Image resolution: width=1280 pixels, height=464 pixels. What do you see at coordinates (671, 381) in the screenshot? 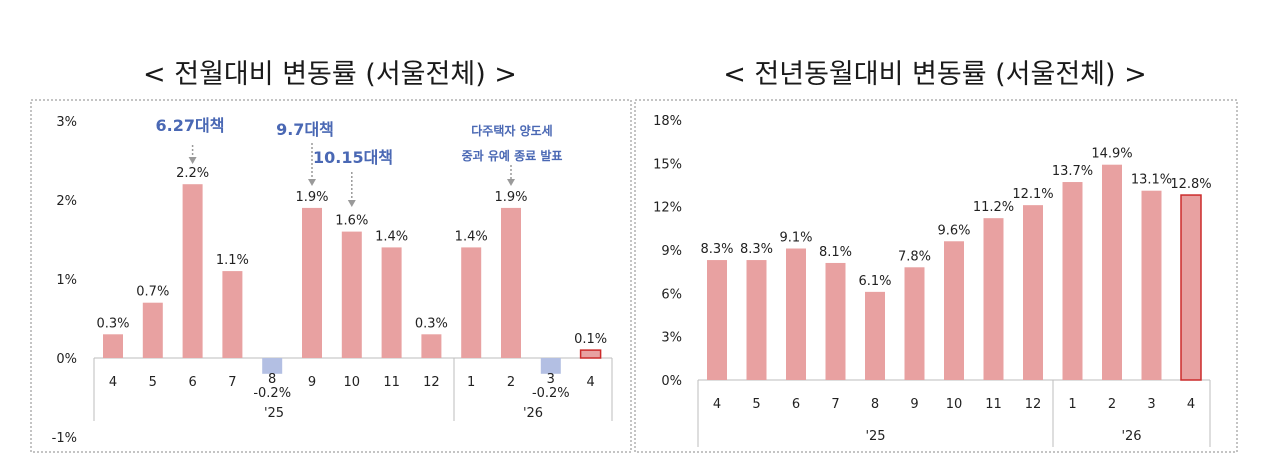
I see `y-tick-label: 0%` at bounding box center [671, 381].